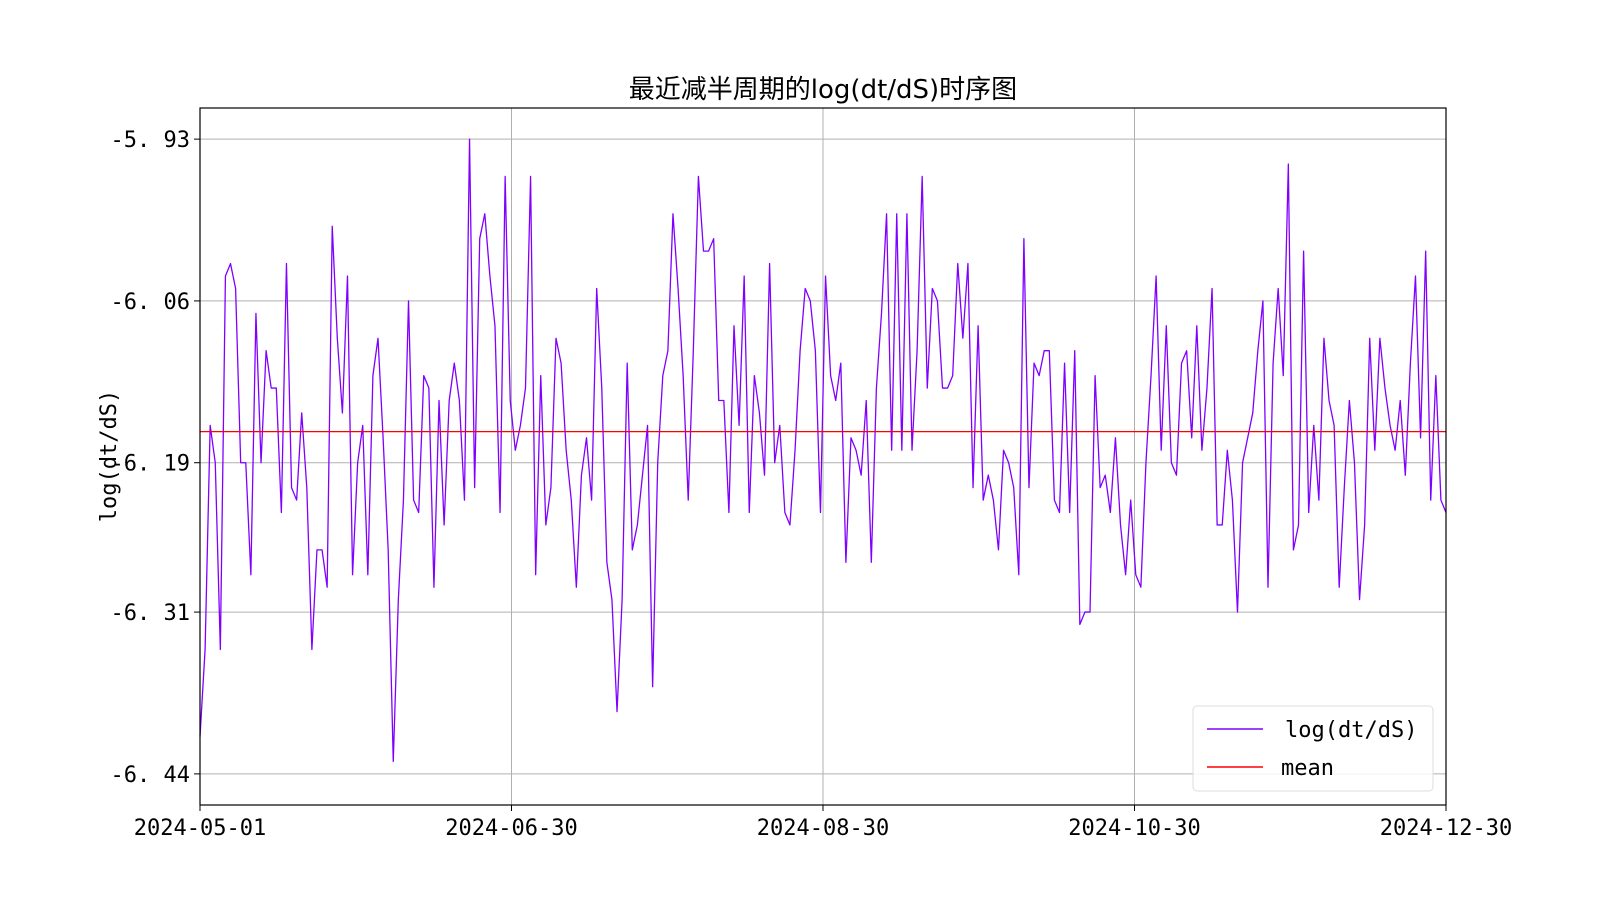 The image size is (1600, 900). What do you see at coordinates (1134, 828) in the screenshot?
I see `x-tick-label: 2024-10-30` at bounding box center [1134, 828].